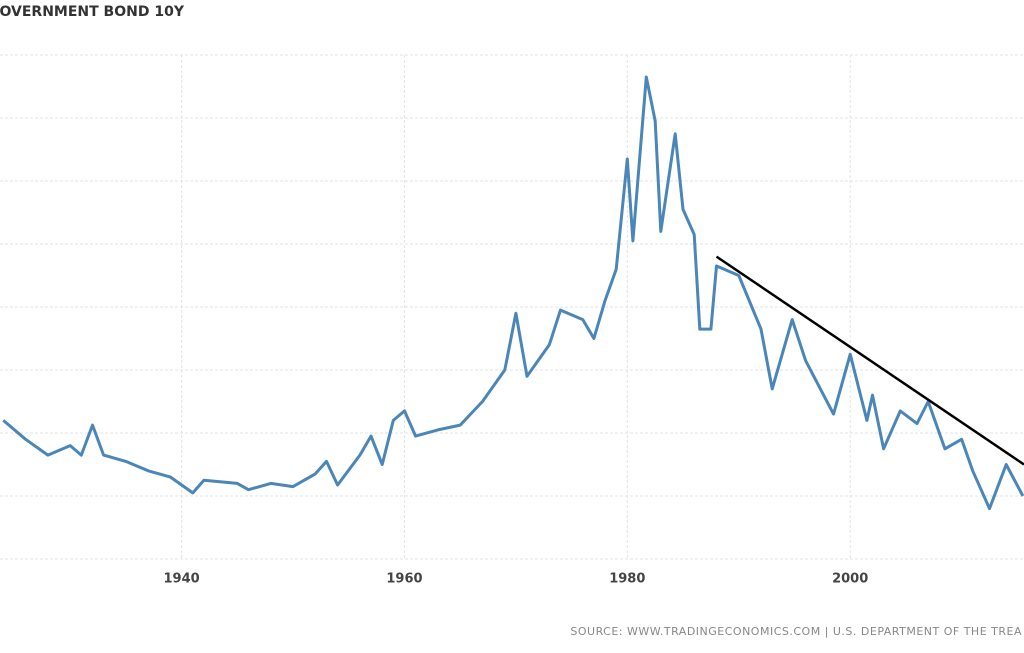 Image resolution: width=1024 pixels, height=653 pixels. I want to click on x-tick-label: 1980, so click(627, 579).